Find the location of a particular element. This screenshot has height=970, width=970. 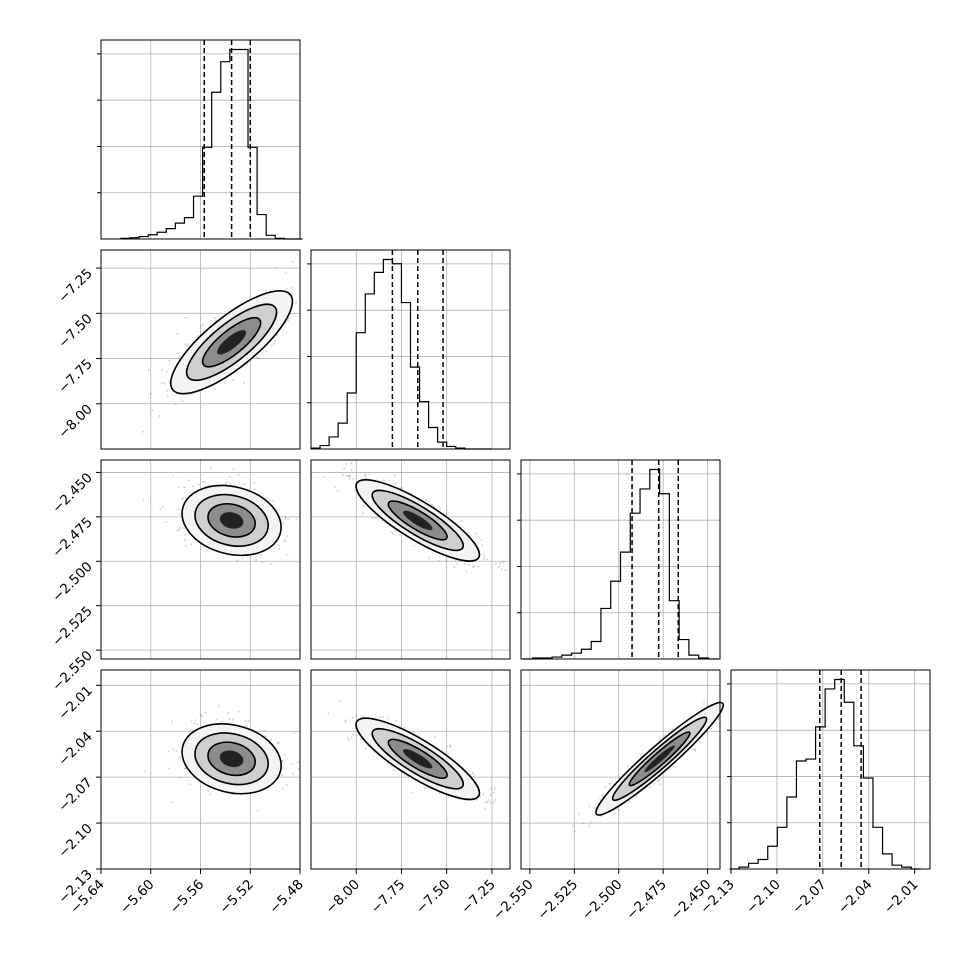

y-tick-label: −2.07 is located at coordinates (75, 795).